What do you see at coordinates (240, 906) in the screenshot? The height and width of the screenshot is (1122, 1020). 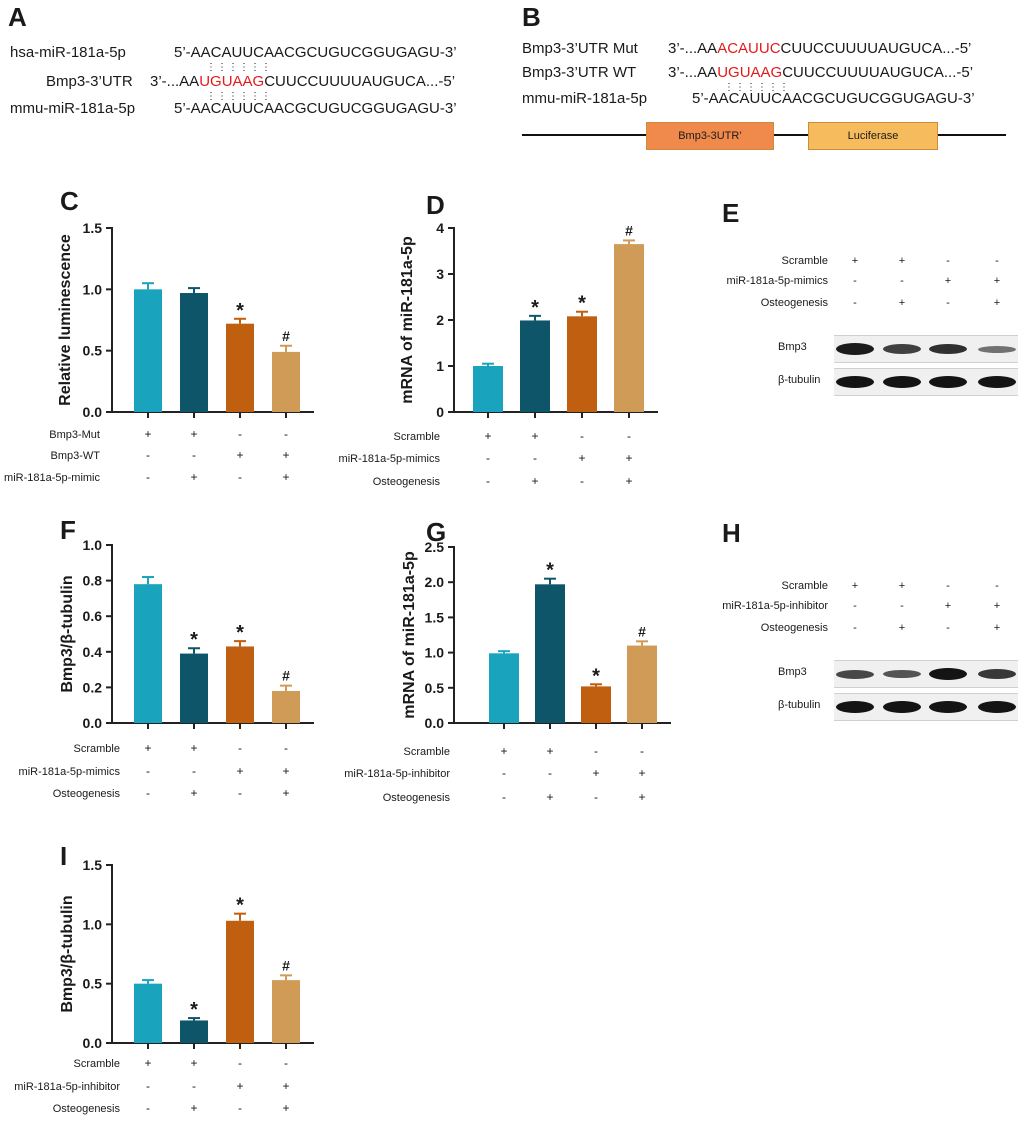 I see `chart-i-star-mark: *` at bounding box center [240, 906].